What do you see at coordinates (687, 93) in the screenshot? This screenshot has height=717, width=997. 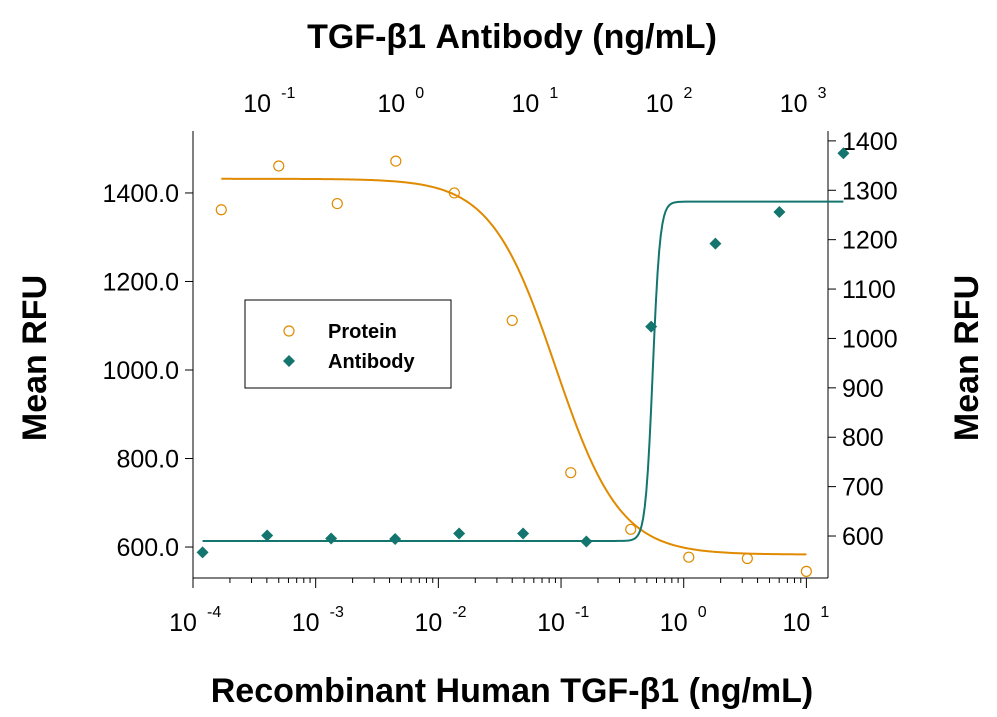 I see `x-top-tick-label-exponent: 2` at bounding box center [687, 93].